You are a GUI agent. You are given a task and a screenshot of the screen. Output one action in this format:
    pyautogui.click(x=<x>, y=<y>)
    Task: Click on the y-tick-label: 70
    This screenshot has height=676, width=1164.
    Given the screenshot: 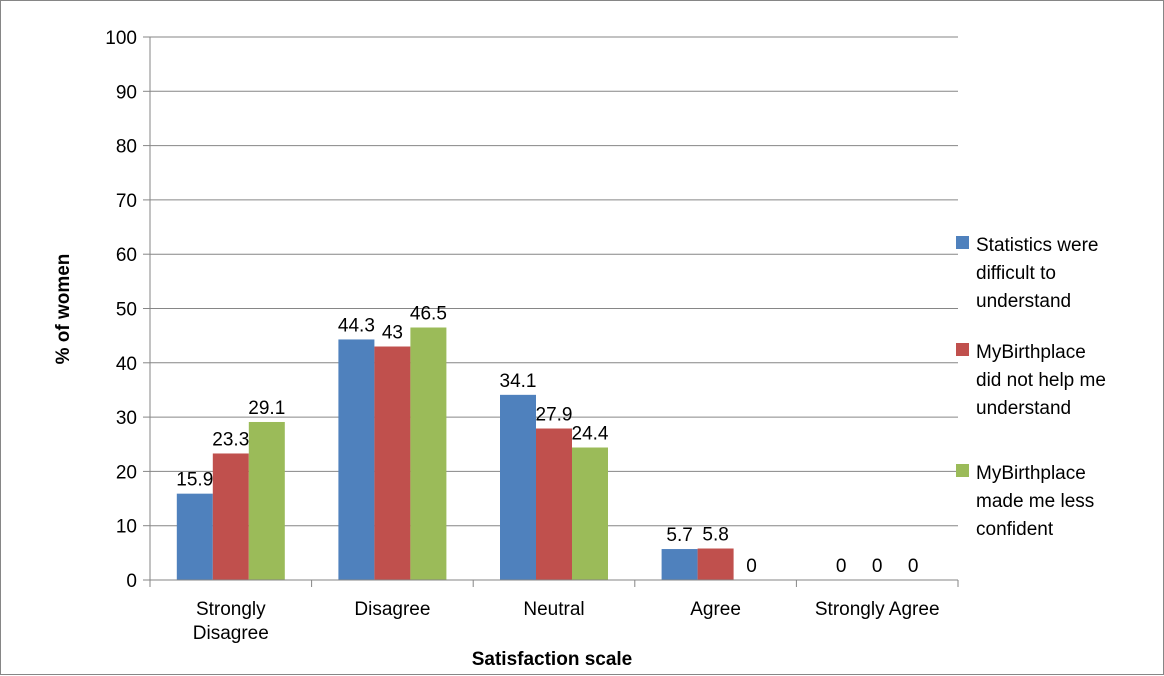 What is the action you would take?
    pyautogui.click(x=126, y=201)
    